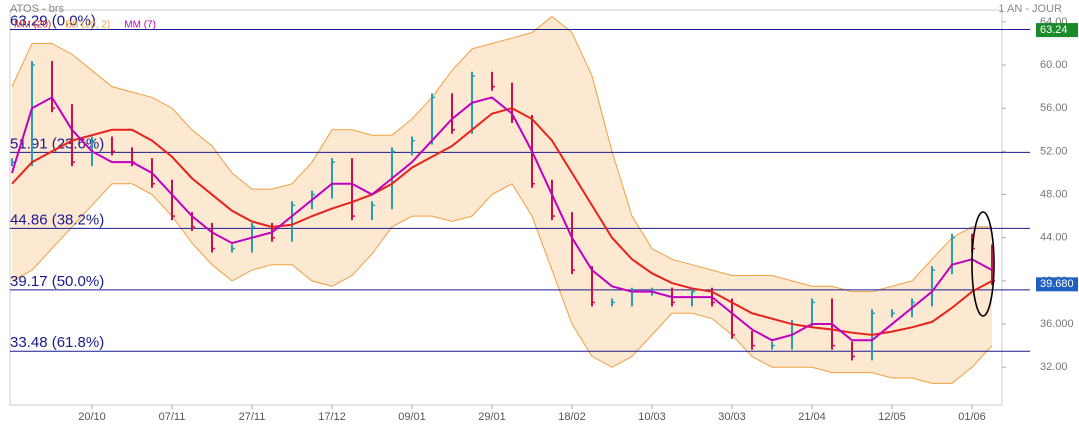  Describe the element at coordinates (1054, 151) in the screenshot. I see `y-tick-label: 52.00` at that location.